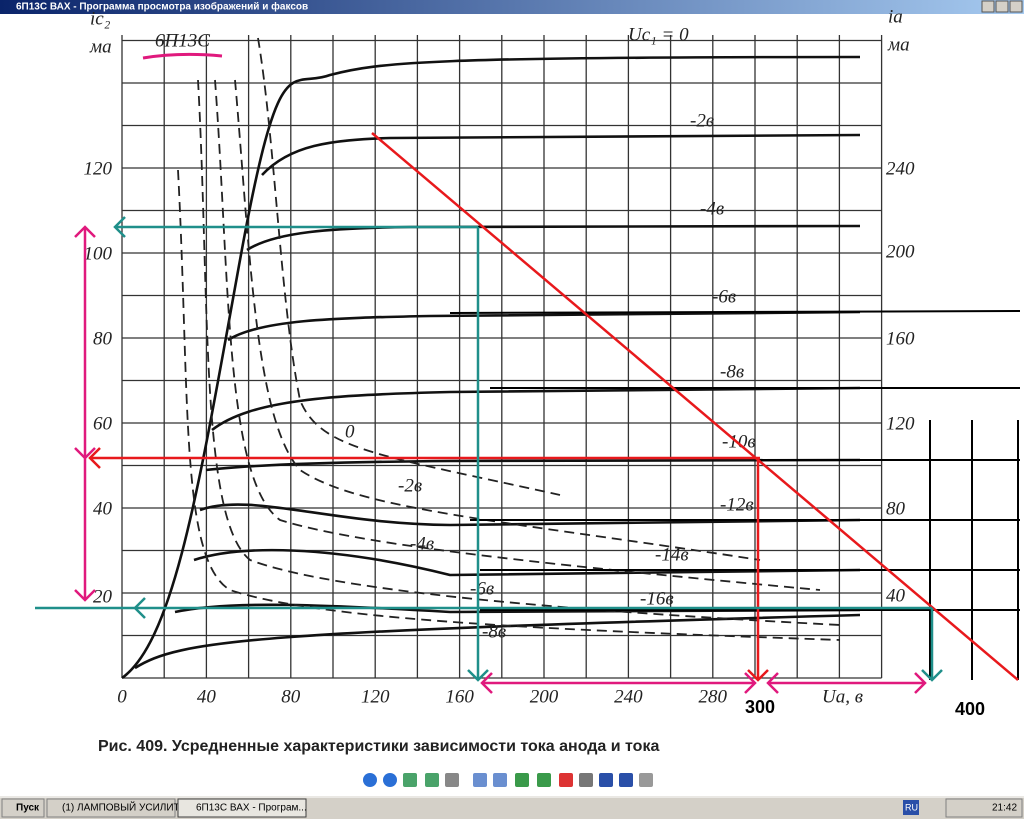 The image size is (1024, 819). I want to click on curve-label: -16в, so click(657, 598).